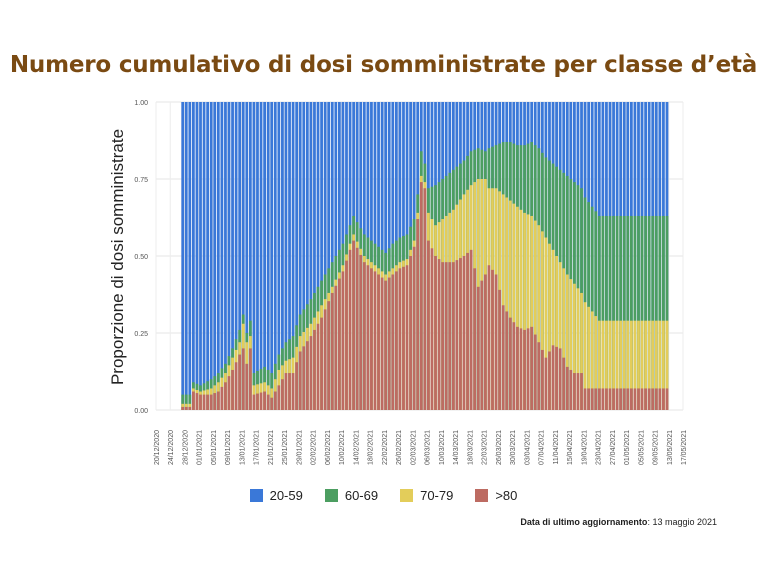 This screenshot has height=573, width=767. I want to click on x-tick-label: 05/05/2021, so click(641, 447).